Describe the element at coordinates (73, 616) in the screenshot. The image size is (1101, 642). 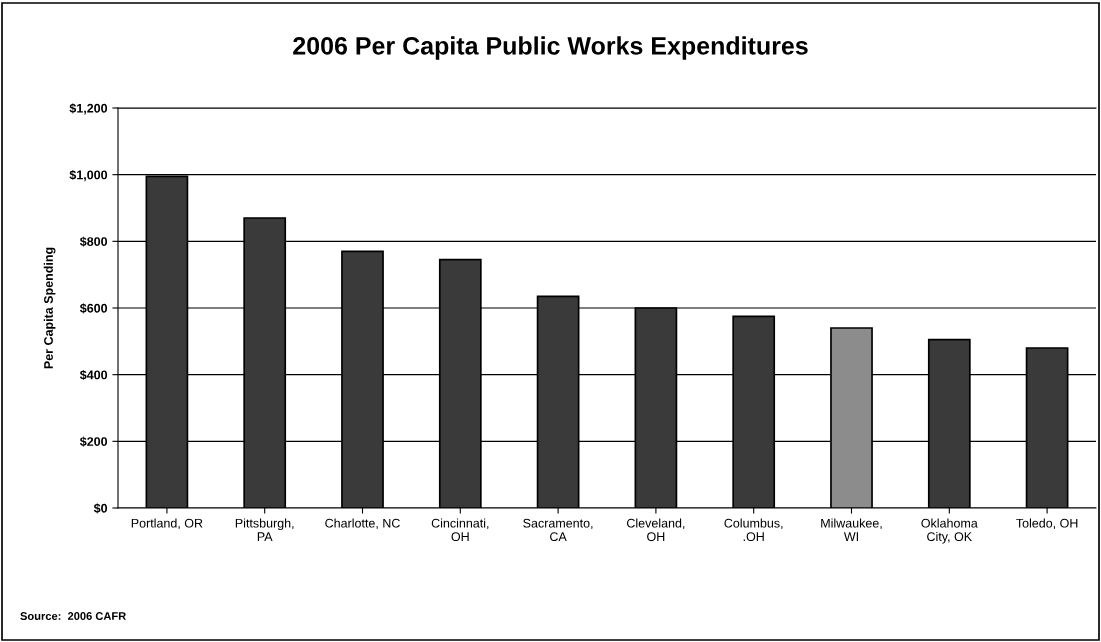
I see `source-note: Source: 2006 CAFR` at that location.